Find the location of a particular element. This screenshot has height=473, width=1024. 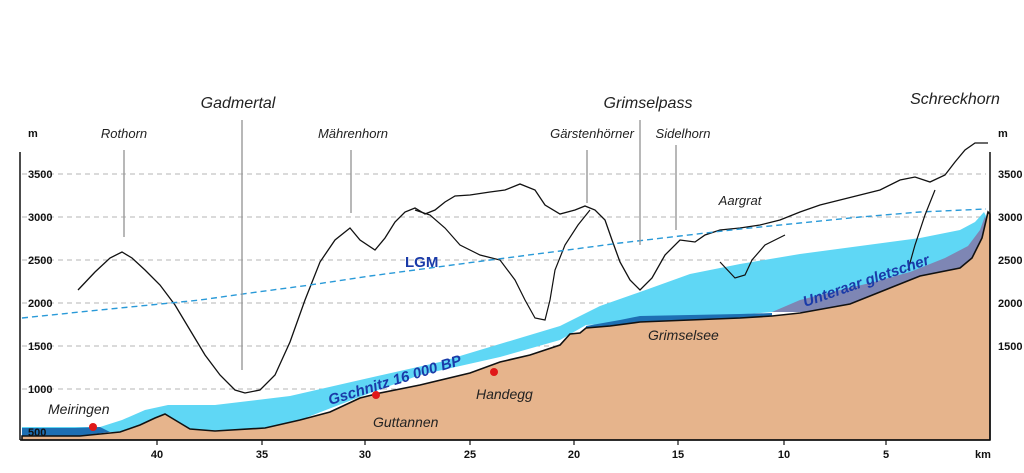

schreckhorn-label: Schreckhorn is located at coordinates (955, 99).